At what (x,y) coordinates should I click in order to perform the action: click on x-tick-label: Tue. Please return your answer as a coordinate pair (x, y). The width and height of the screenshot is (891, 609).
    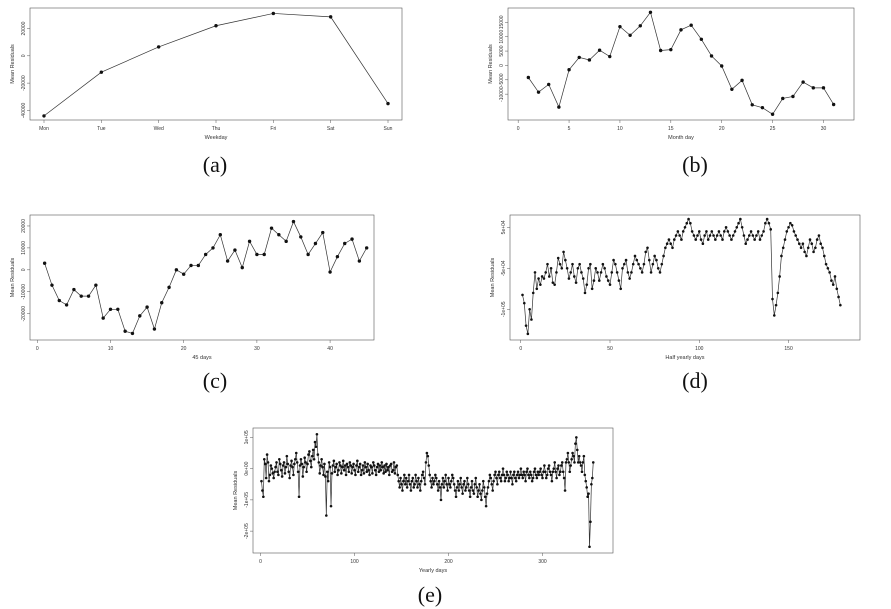
    Looking at the image, I should click on (101, 129).